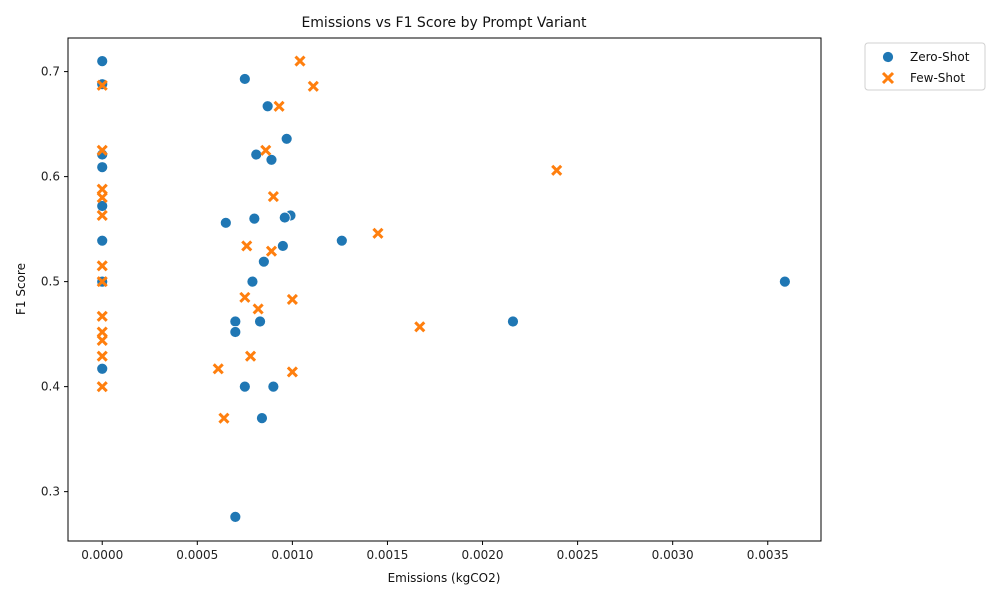 Image resolution: width=1000 pixels, height=600 pixels. Describe the element at coordinates (888, 57) in the screenshot. I see `legend-marker-zero-shot` at that location.